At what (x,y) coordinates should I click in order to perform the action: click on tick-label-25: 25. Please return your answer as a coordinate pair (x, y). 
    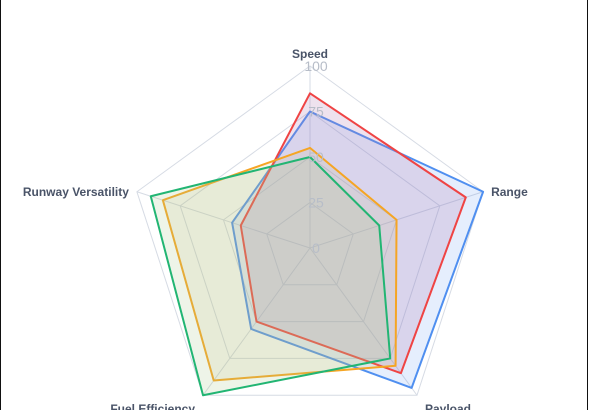
    Looking at the image, I should click on (316, 203).